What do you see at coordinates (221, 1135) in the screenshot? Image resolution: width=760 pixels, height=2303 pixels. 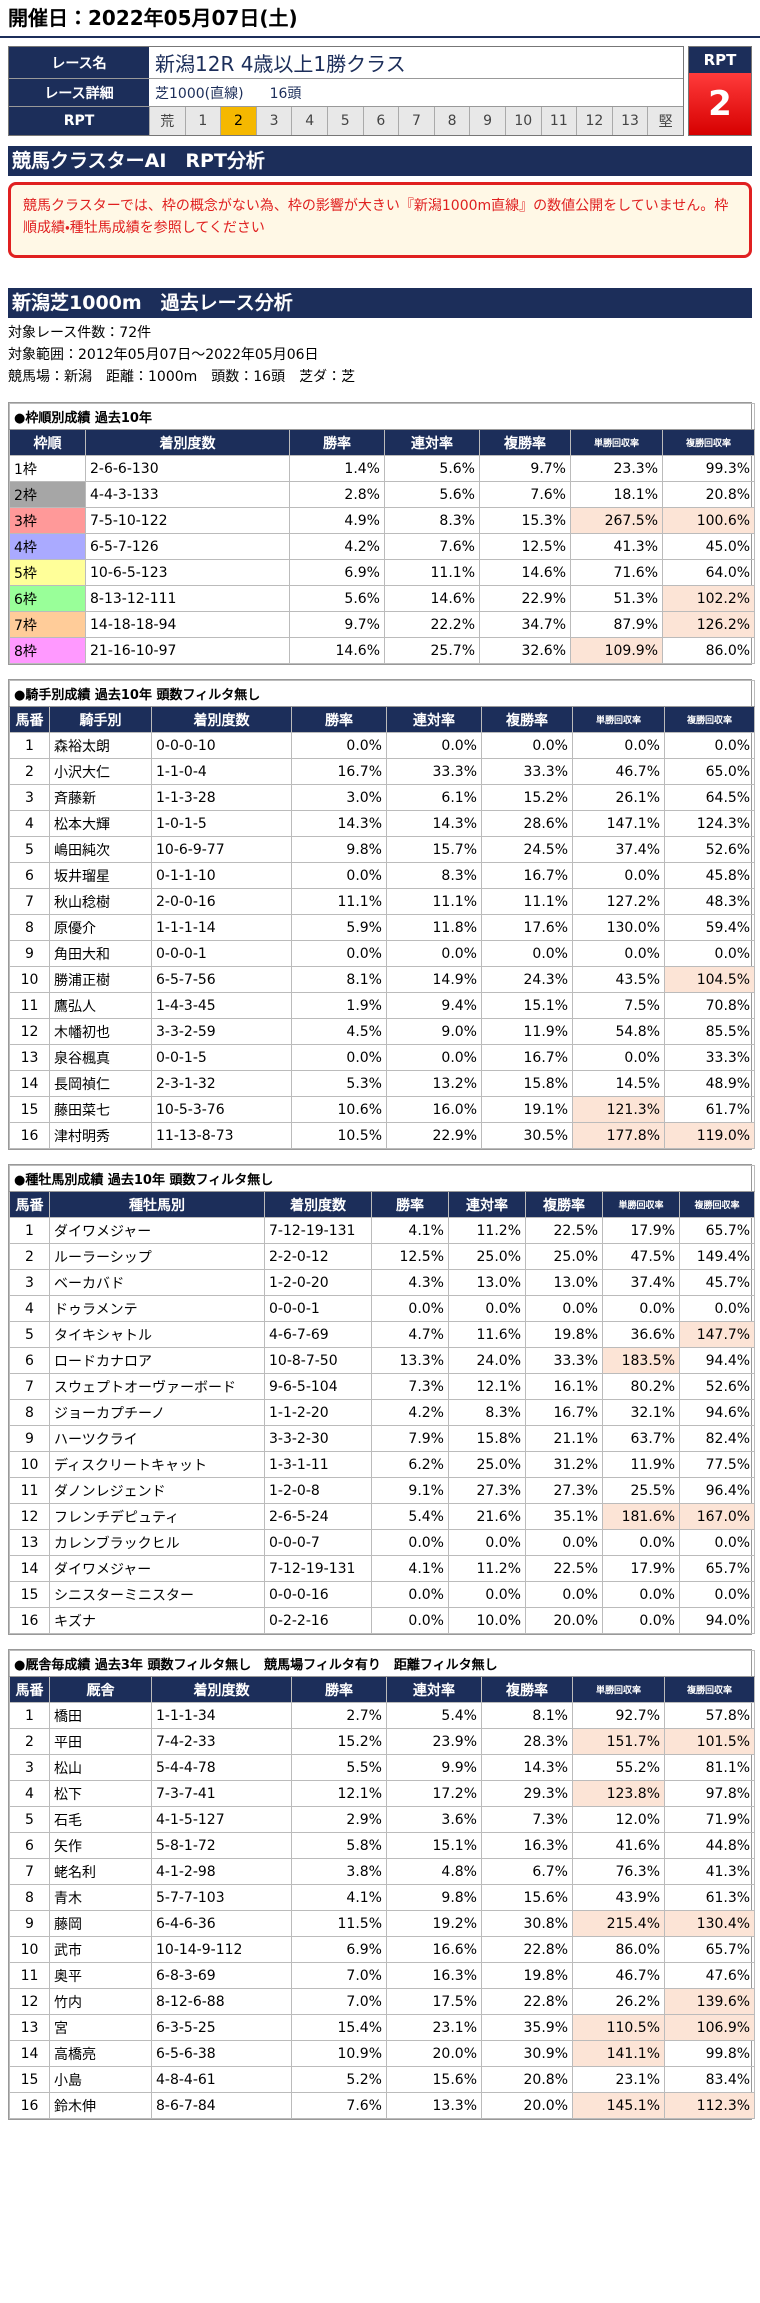 I see `cell: 11-13-8-73` at bounding box center [221, 1135].